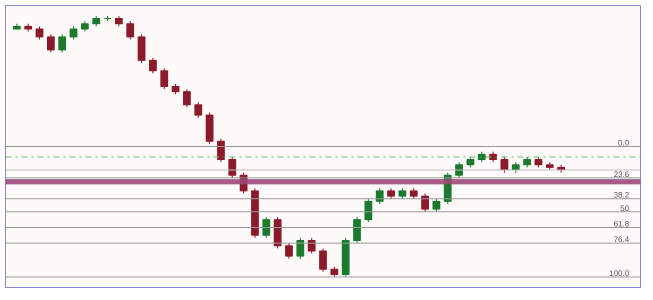  What do you see at coordinates (622, 223) in the screenshot?
I see `text: 61.8` at bounding box center [622, 223].